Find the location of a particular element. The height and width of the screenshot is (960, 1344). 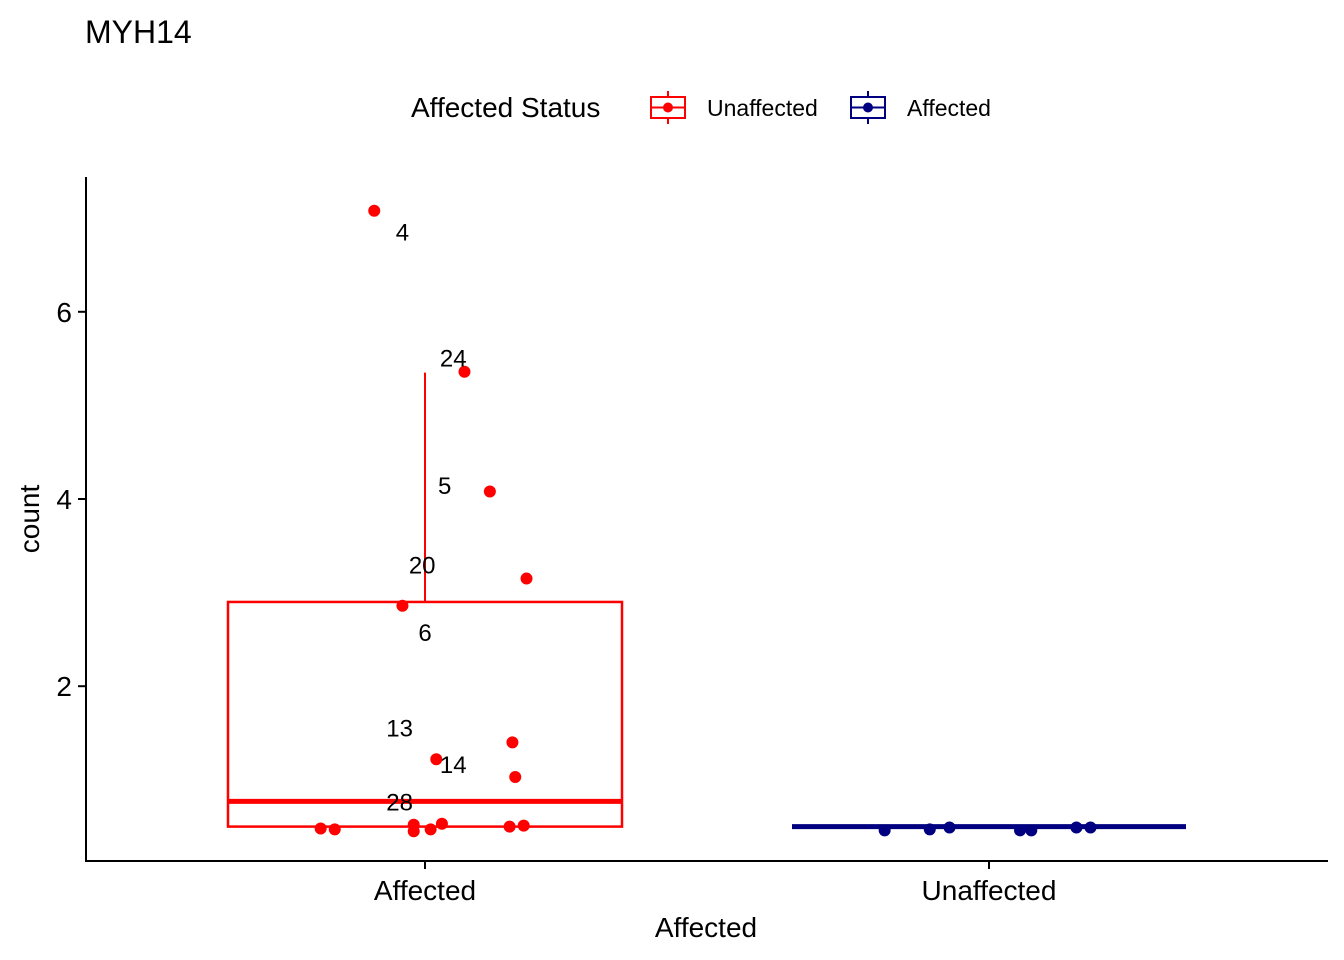

box-group-unaffected is located at coordinates (989, 829).